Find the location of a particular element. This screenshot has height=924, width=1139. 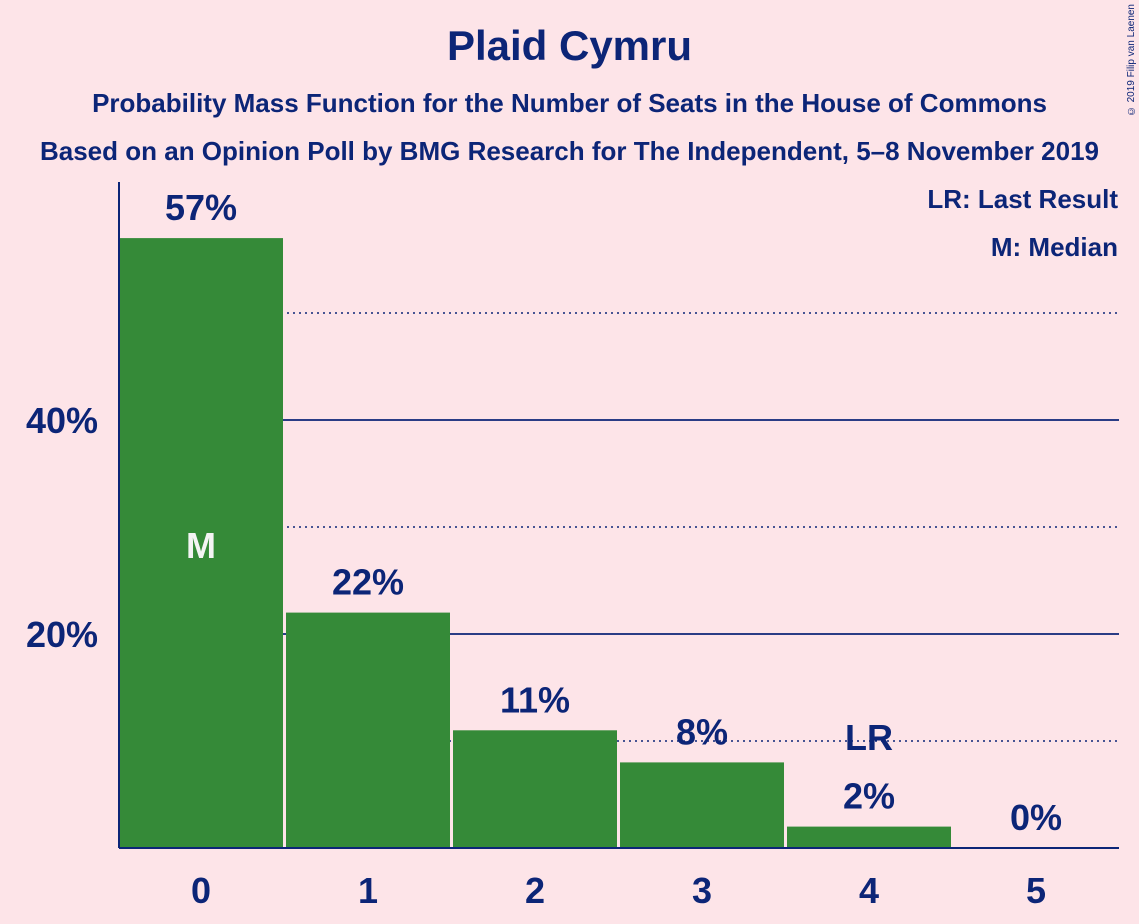

legend-median: M: Median is located at coordinates (1054, 247).